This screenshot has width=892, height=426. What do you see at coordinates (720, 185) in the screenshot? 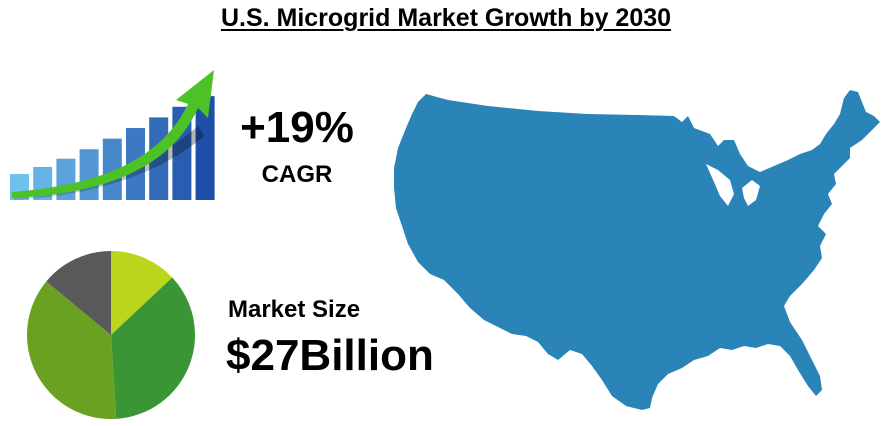
I see `great-lakes` at bounding box center [720, 185].